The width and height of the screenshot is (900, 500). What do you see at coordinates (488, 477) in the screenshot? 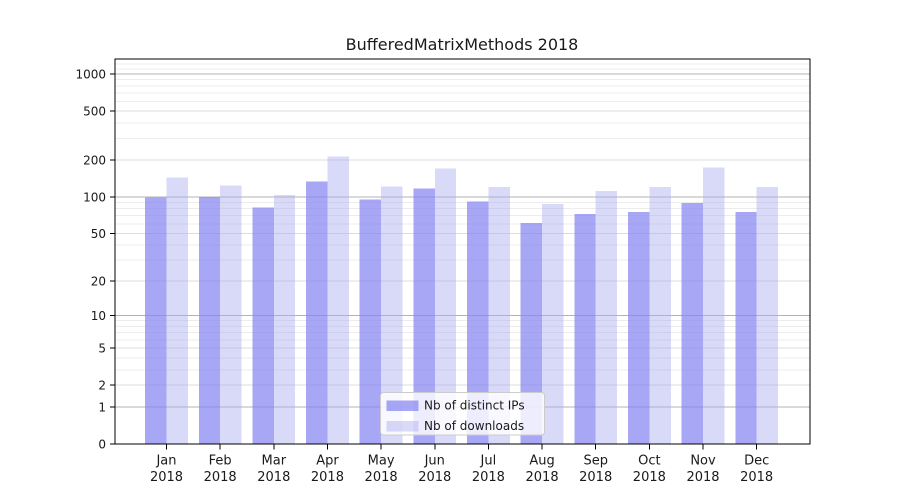
I see `x-label-year-jul: 2018` at bounding box center [488, 477].